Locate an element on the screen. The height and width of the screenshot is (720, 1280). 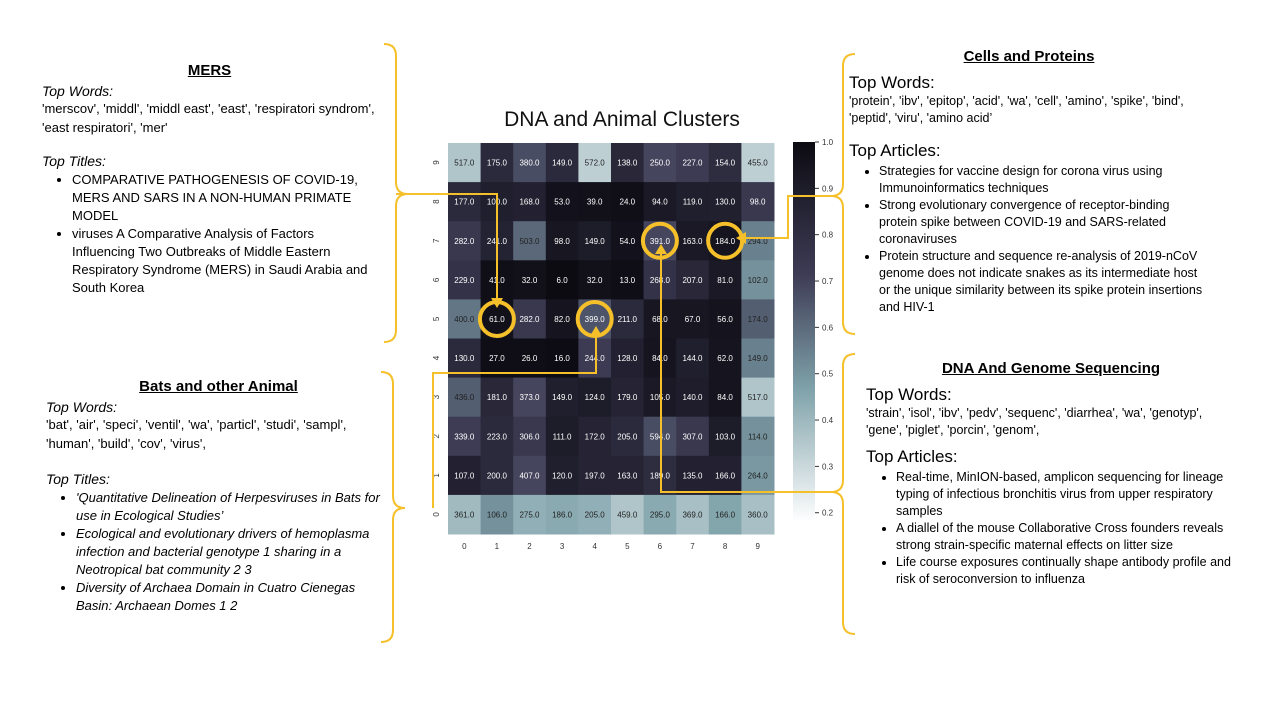
bats-heading: Bats and other Animal is located at coordinates (218, 386).